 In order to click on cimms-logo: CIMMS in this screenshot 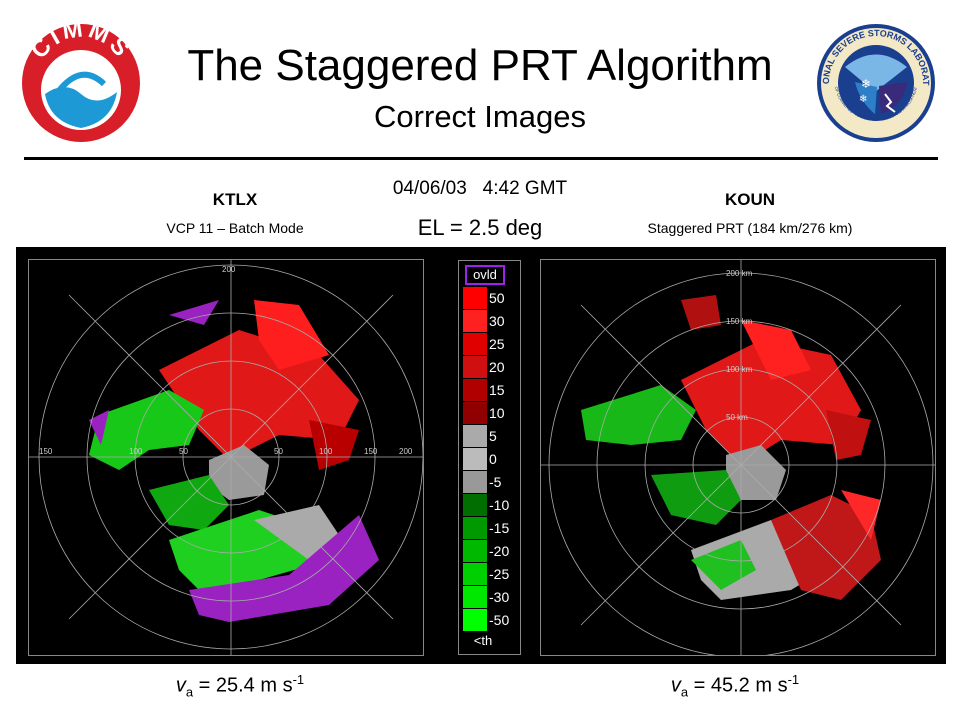, I will do `click(81, 83)`.